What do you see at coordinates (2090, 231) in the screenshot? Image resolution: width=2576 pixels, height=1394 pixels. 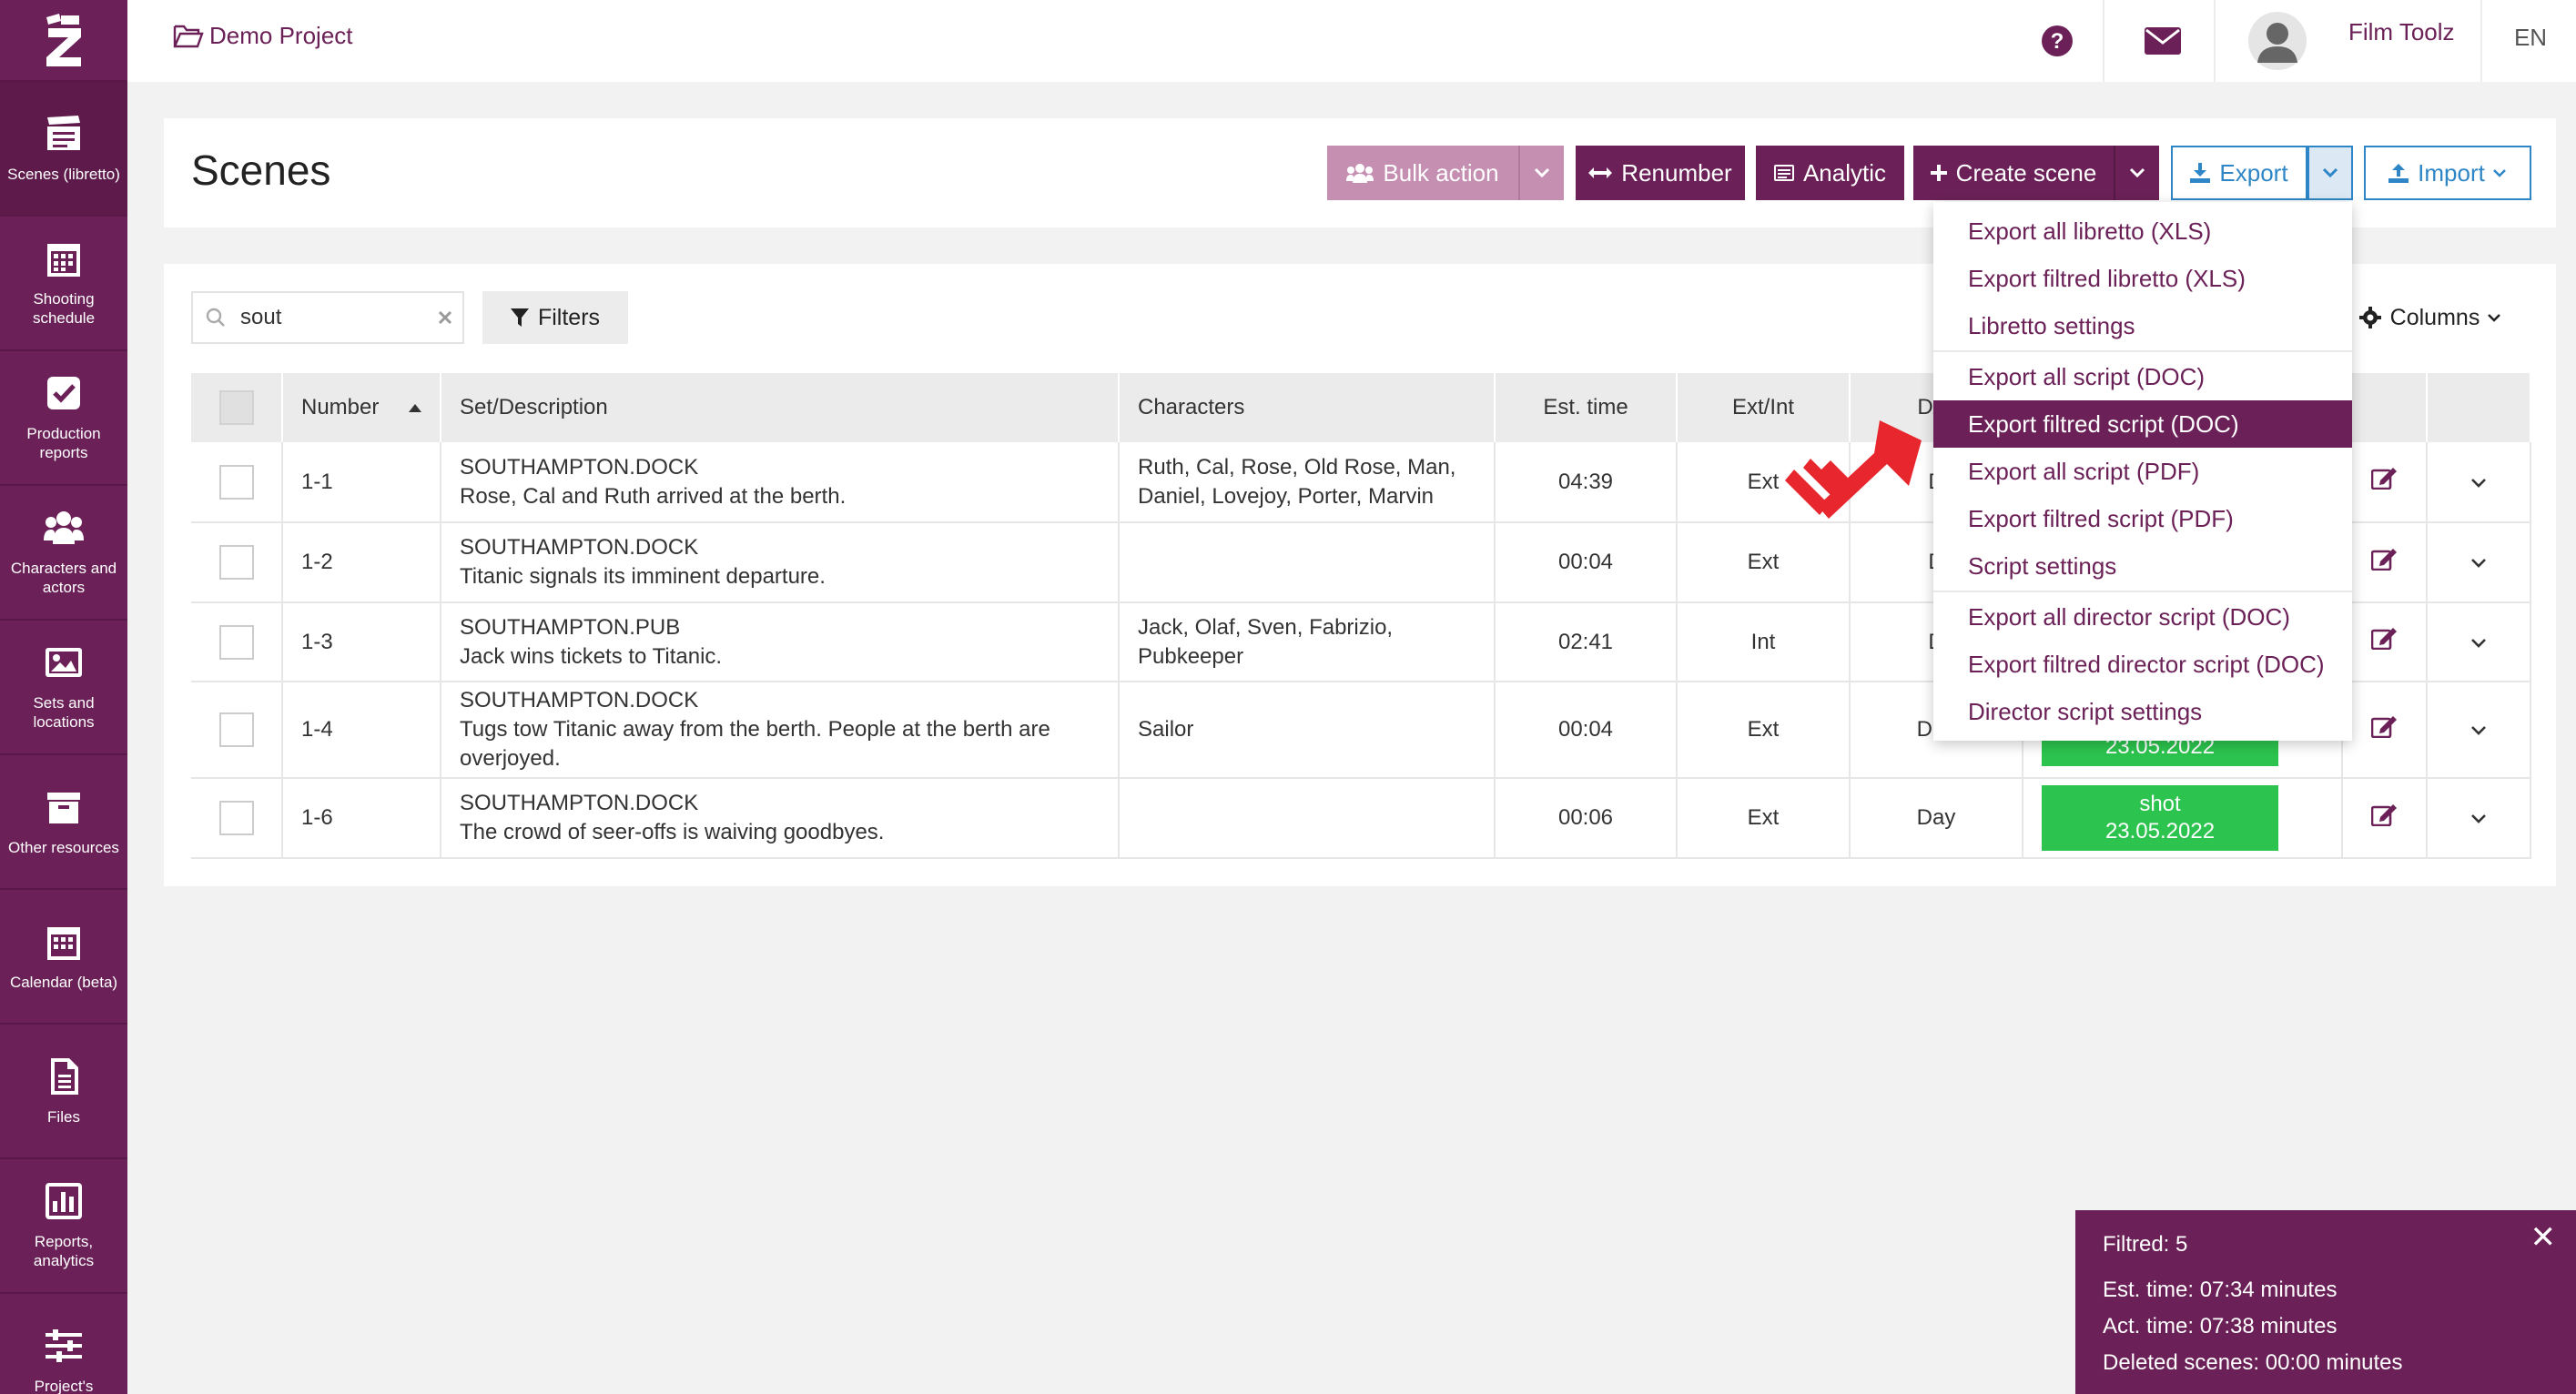 I see `menu-item-export-all-libretto-xls: Export all libretto (XLS)` at bounding box center [2090, 231].